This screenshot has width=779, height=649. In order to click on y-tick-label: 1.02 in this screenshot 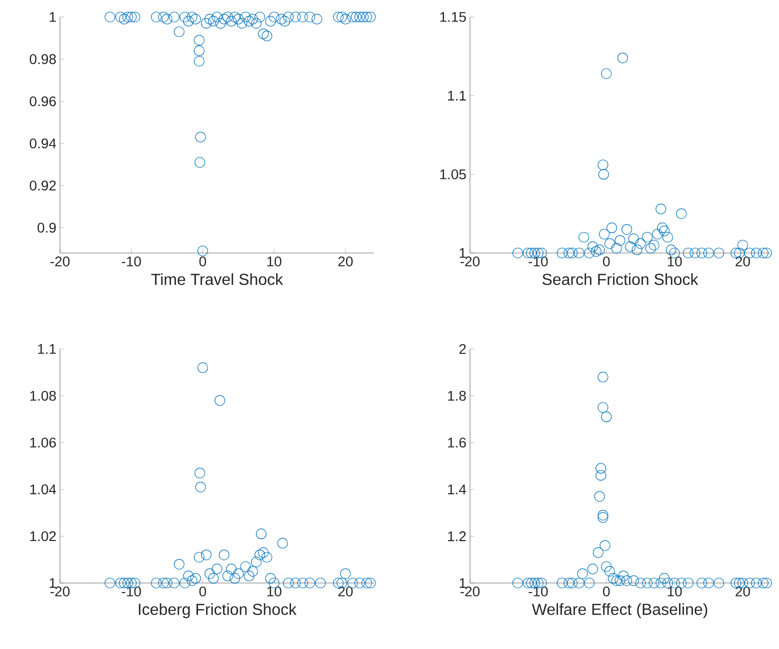, I will do `click(43, 536)`.